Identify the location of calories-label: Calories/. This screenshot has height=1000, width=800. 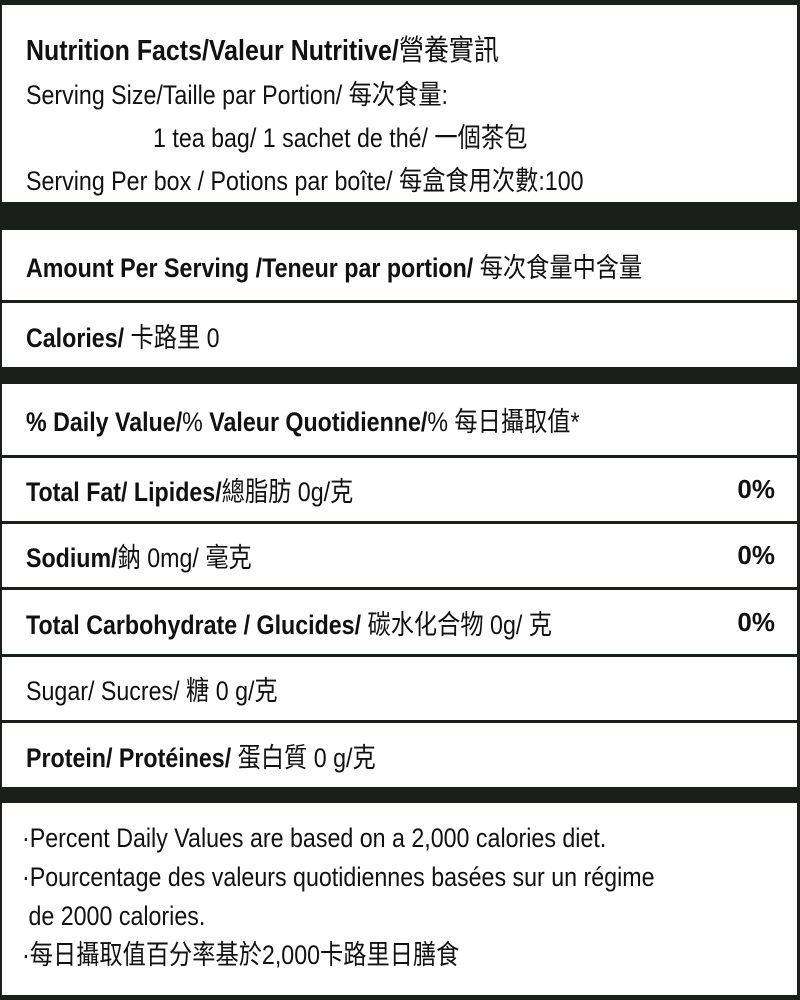
(75, 337).